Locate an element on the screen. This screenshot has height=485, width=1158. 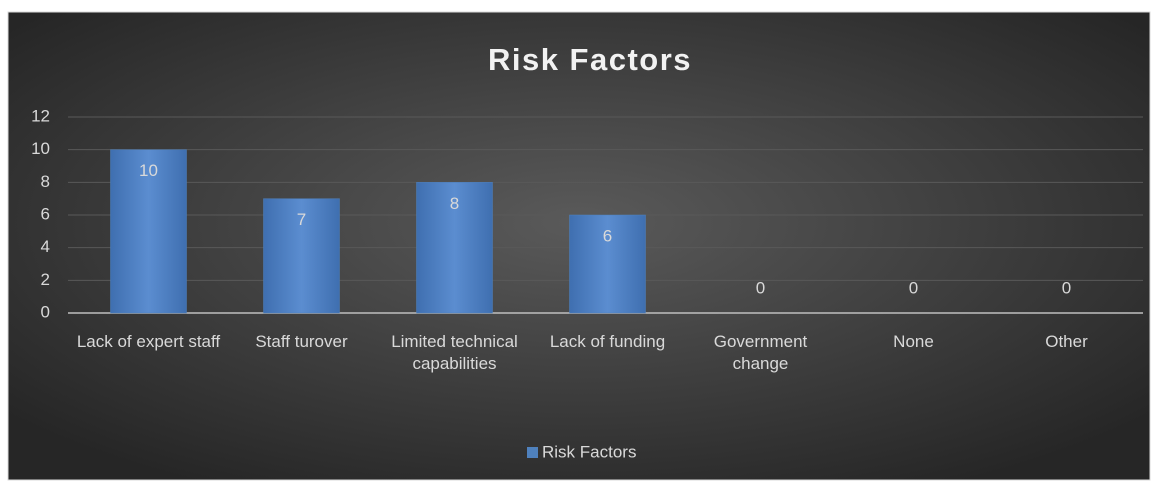
x-tick-label-box: Government change is located at coordinates (760, 352).